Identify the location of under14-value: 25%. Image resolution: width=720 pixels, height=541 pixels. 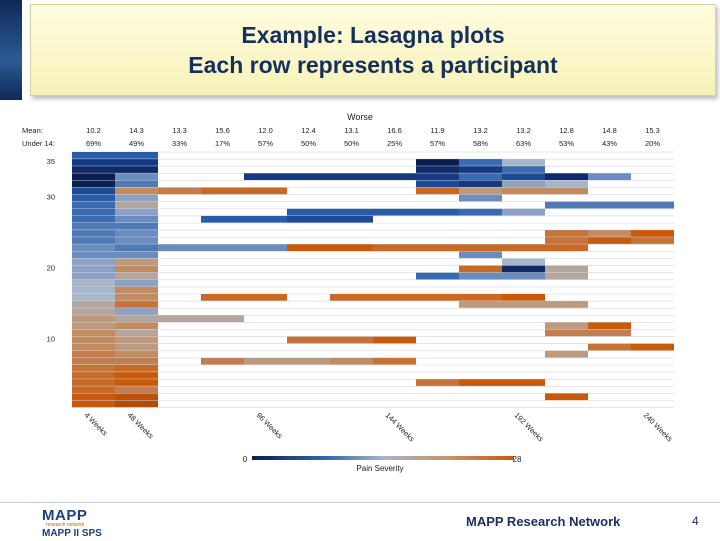
(394, 143).